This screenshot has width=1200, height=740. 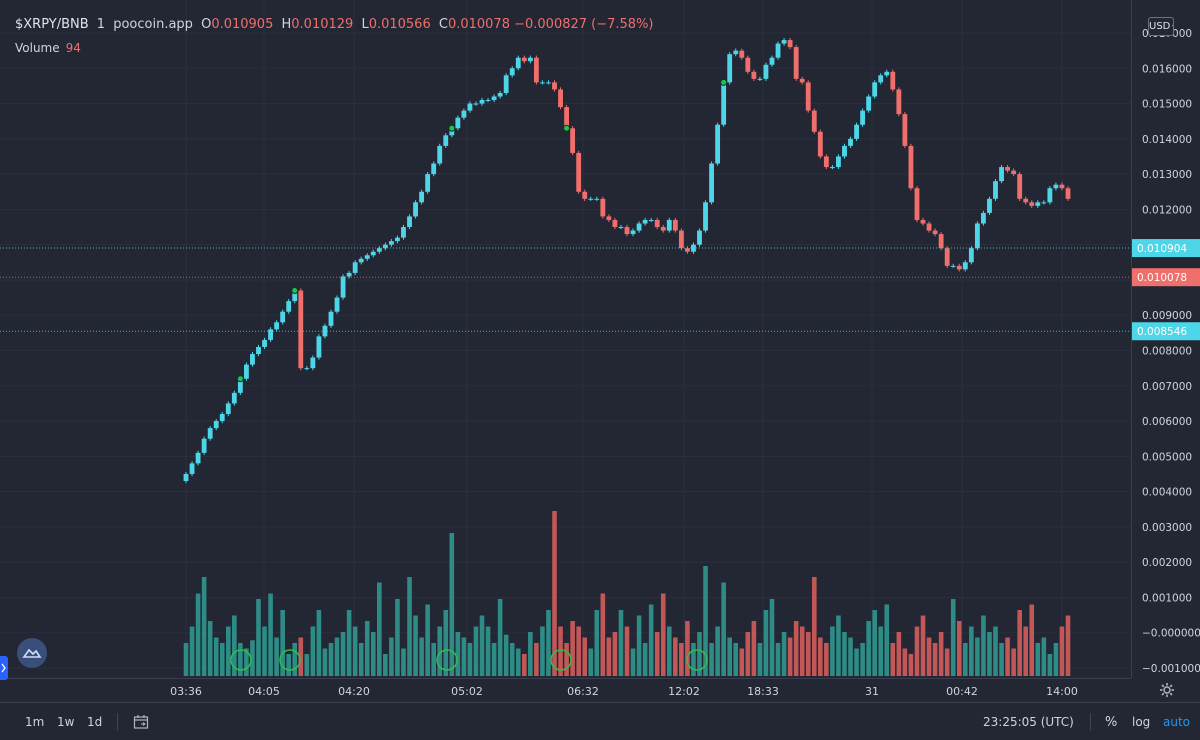 I want to click on log-toggle: log, so click(x=1141, y=722).